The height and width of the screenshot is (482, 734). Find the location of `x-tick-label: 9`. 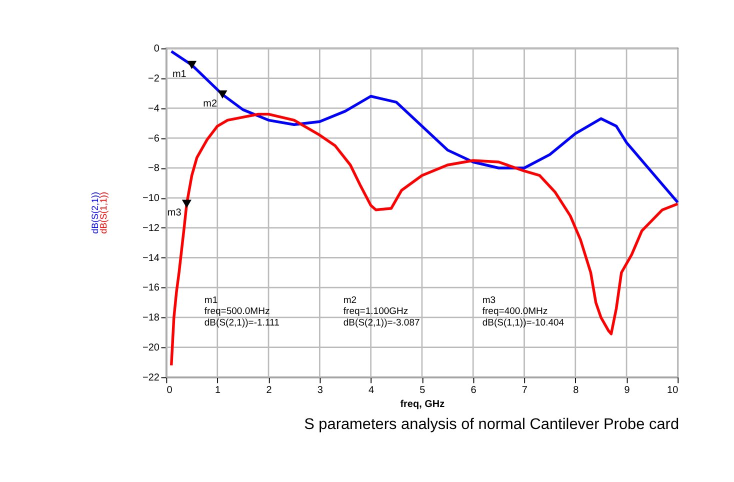

x-tick-label: 9 is located at coordinates (627, 390).